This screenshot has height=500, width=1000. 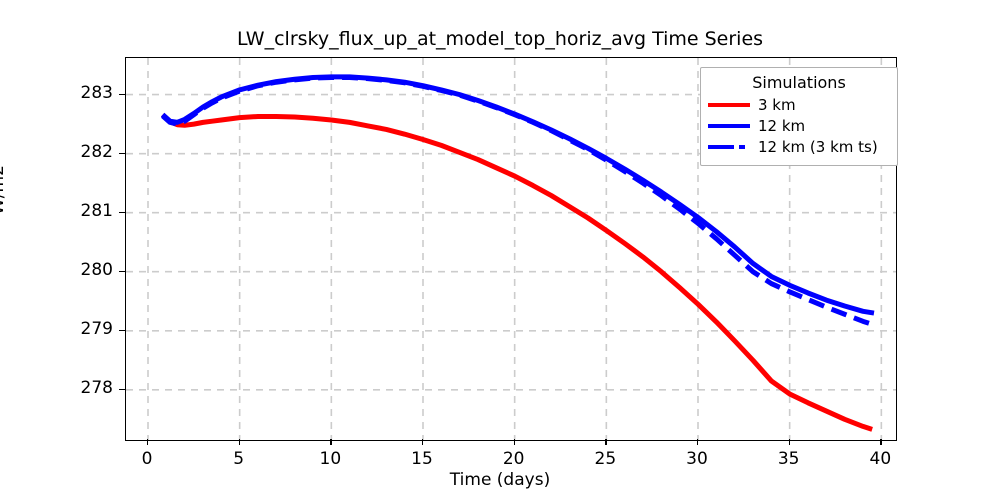 I want to click on legend-item-0: 3 km, so click(x=799, y=104).